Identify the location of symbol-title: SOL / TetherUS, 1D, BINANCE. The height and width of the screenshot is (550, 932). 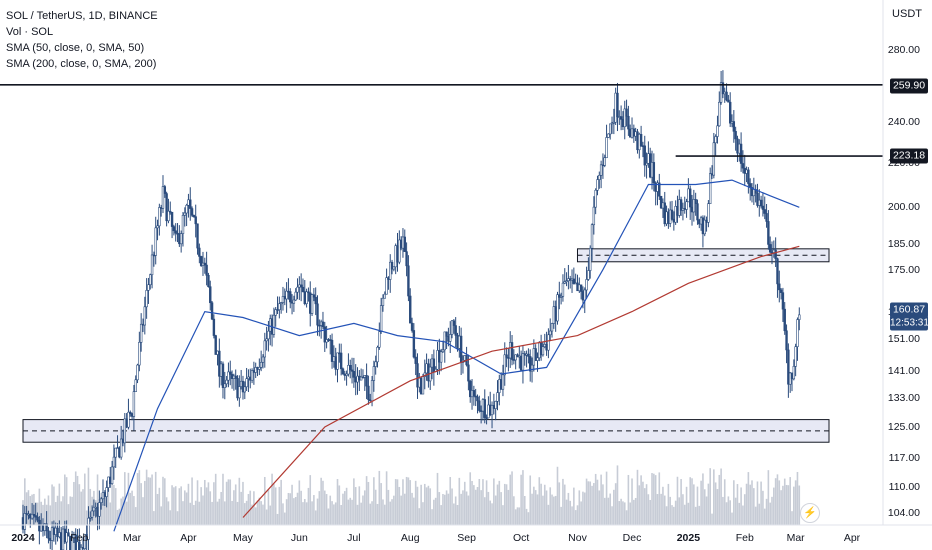
(82, 16).